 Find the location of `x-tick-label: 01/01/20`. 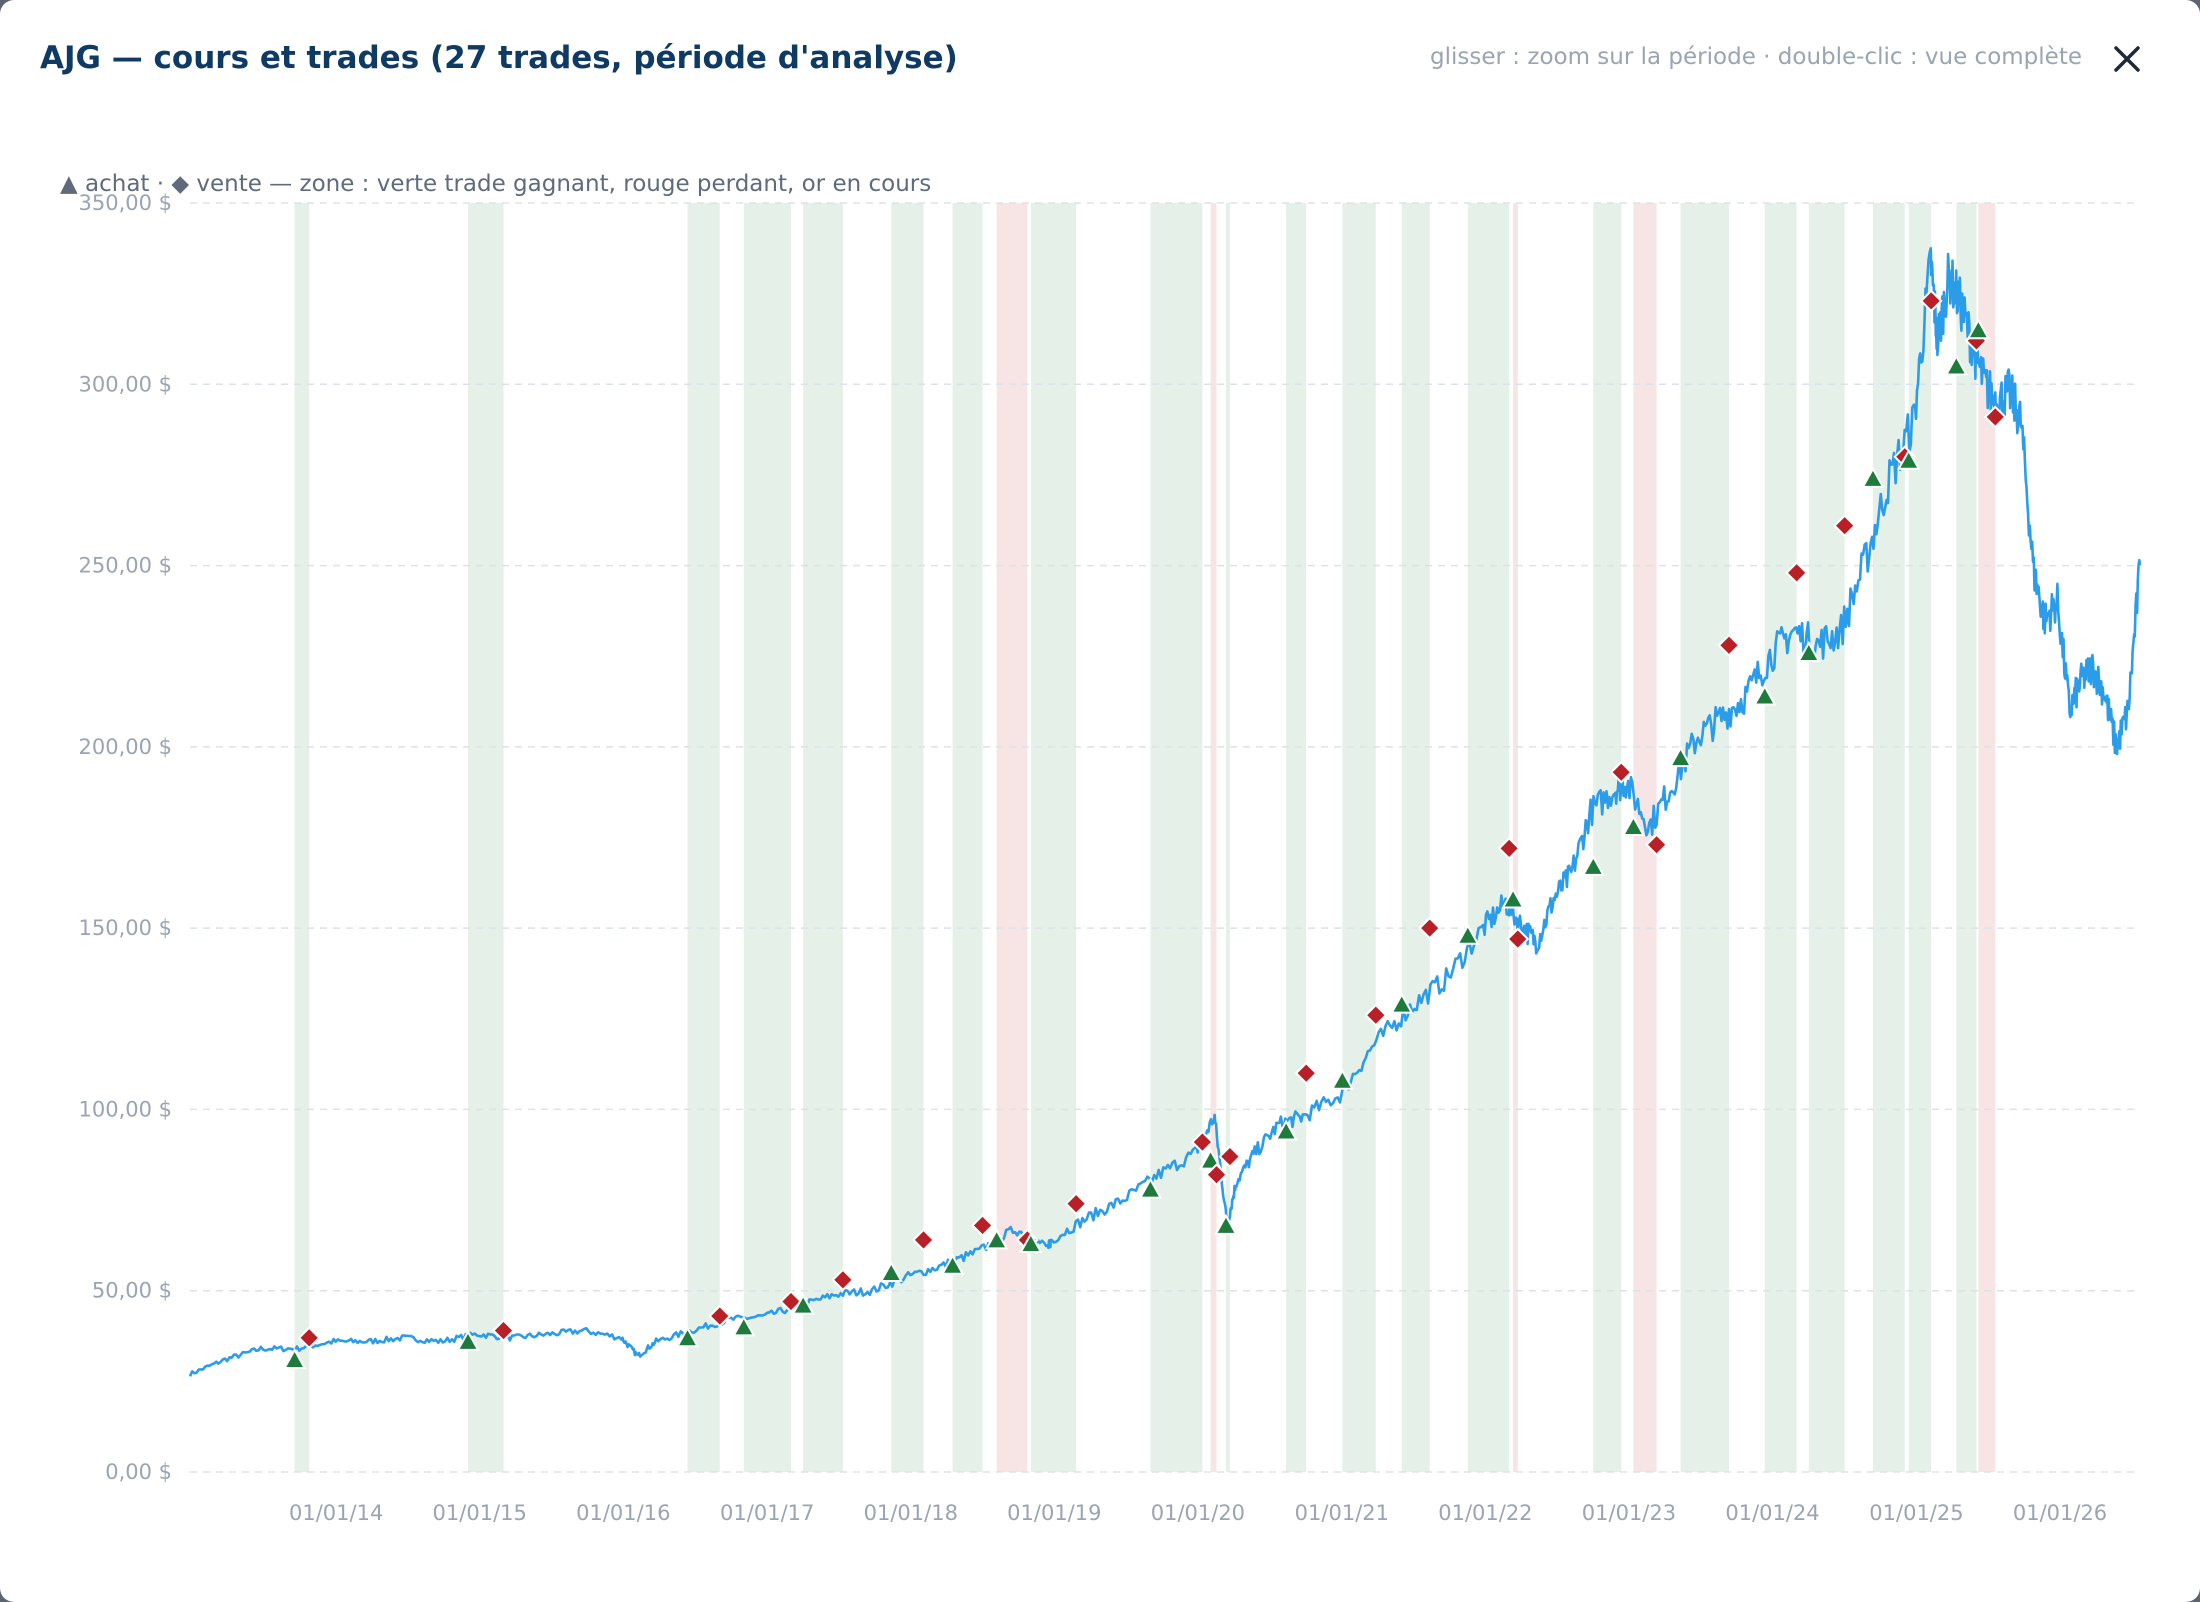

x-tick-label: 01/01/20 is located at coordinates (1198, 1513).